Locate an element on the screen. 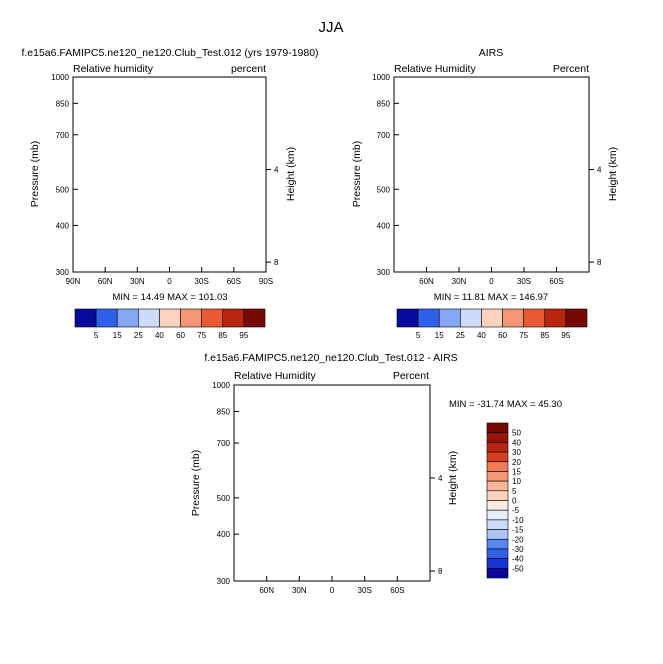  panel-model-x-tick-label: 90N is located at coordinates (73, 281).